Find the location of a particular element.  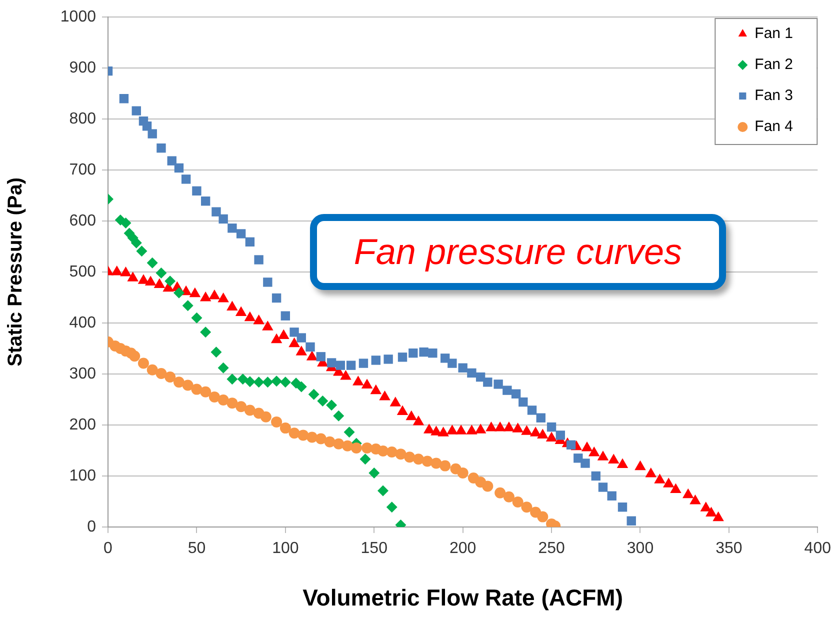

y-tick-label: 300 is located at coordinates (82, 373).